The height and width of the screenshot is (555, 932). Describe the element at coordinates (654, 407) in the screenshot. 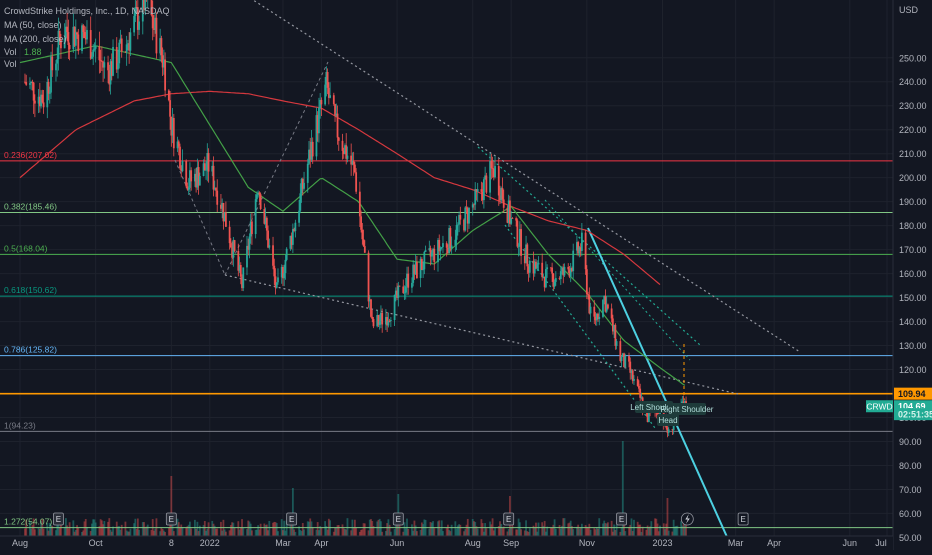

I see `left-shoulder-label: Left Shoulder` at that location.